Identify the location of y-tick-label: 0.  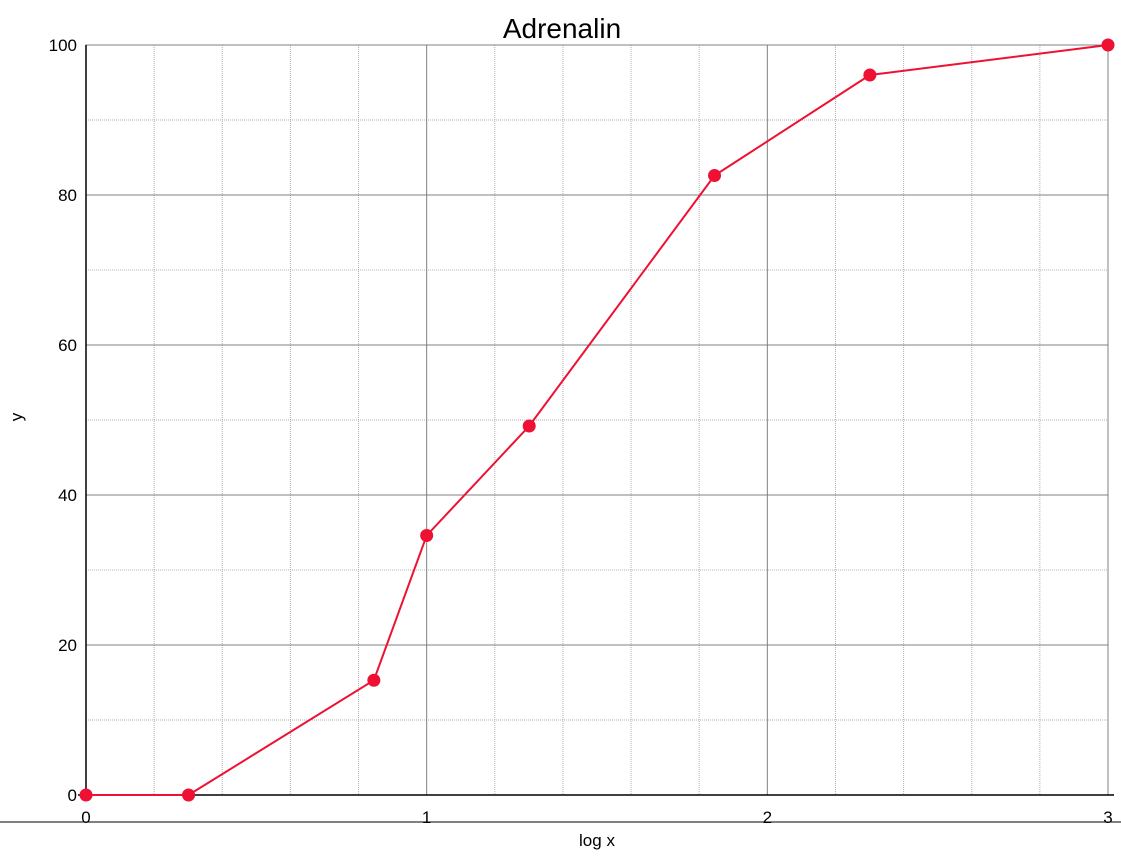
(72, 795).